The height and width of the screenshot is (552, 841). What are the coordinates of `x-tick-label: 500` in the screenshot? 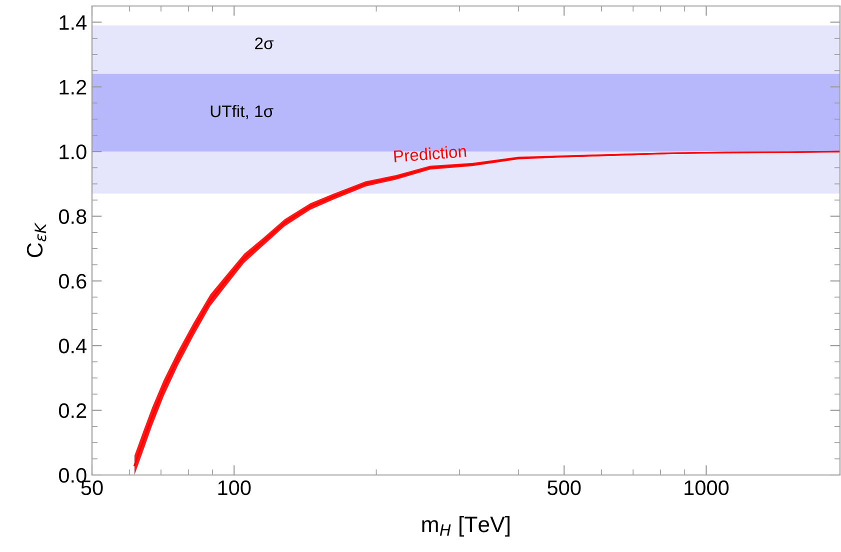 It's located at (564, 488).